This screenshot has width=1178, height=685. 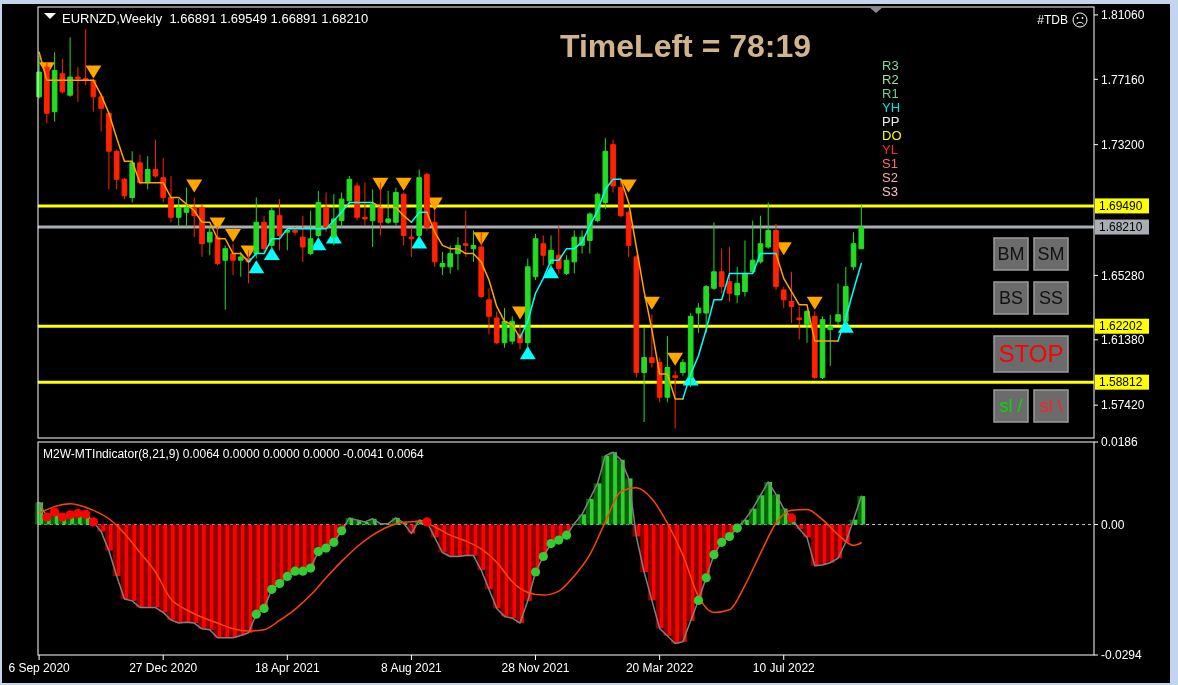 What do you see at coordinates (891, 121) in the screenshot?
I see `annotation: PP` at bounding box center [891, 121].